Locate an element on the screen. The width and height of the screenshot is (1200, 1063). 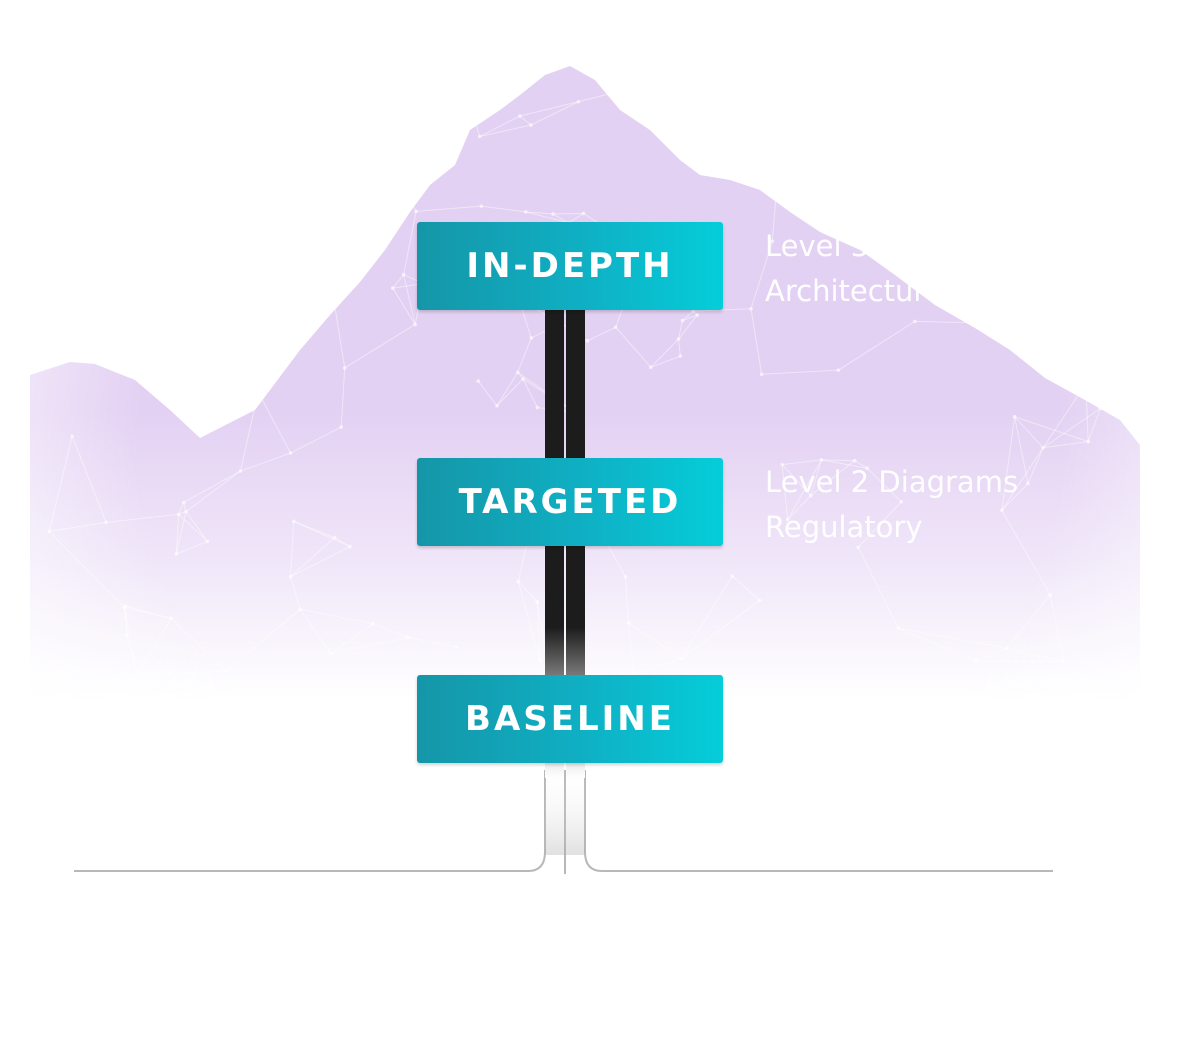
sign-baseline: BASELINE is located at coordinates (570, 719).